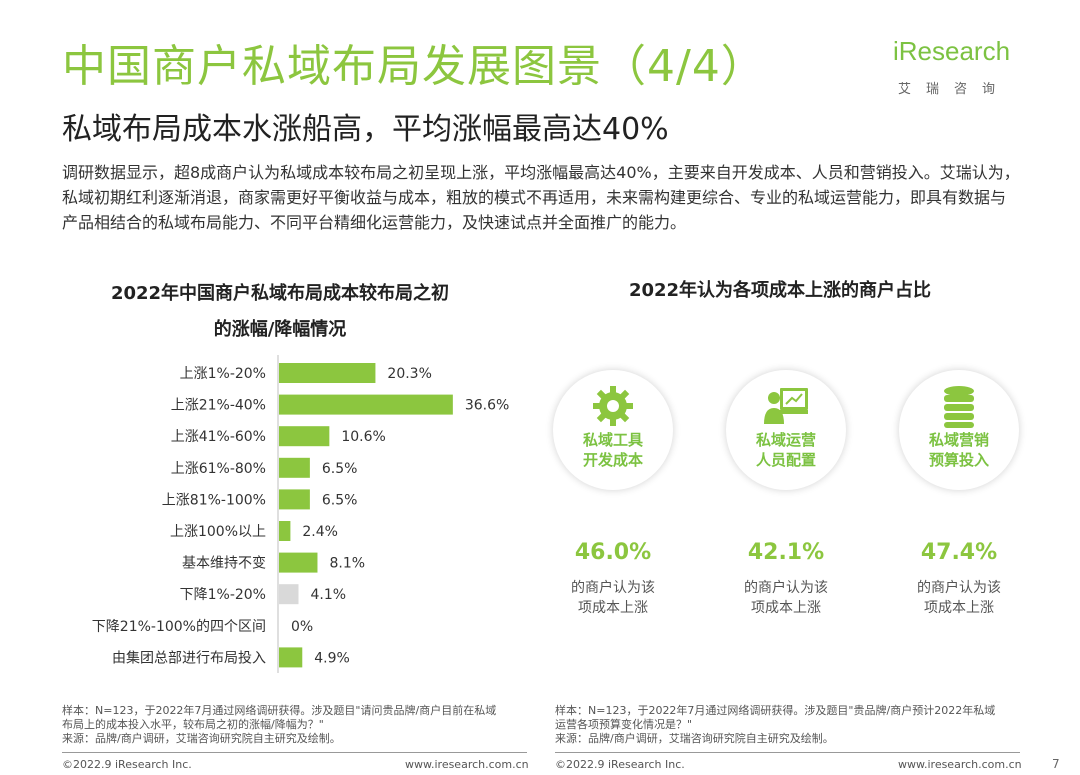  What do you see at coordinates (787, 752) in the screenshot?
I see `right-footer-divider` at bounding box center [787, 752].